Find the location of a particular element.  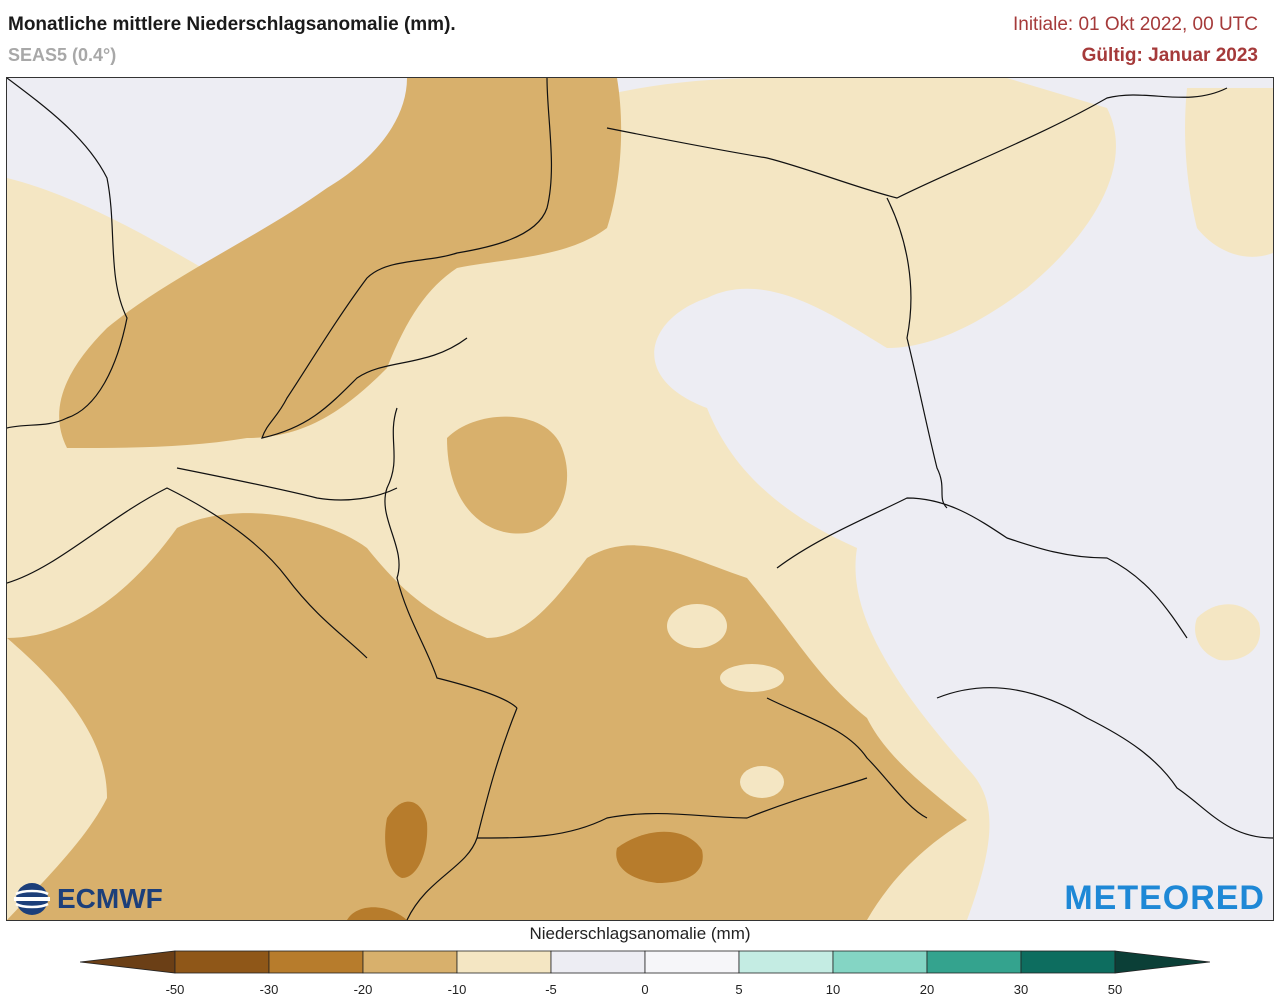

legend-arrow-right is located at coordinates (1162, 962).